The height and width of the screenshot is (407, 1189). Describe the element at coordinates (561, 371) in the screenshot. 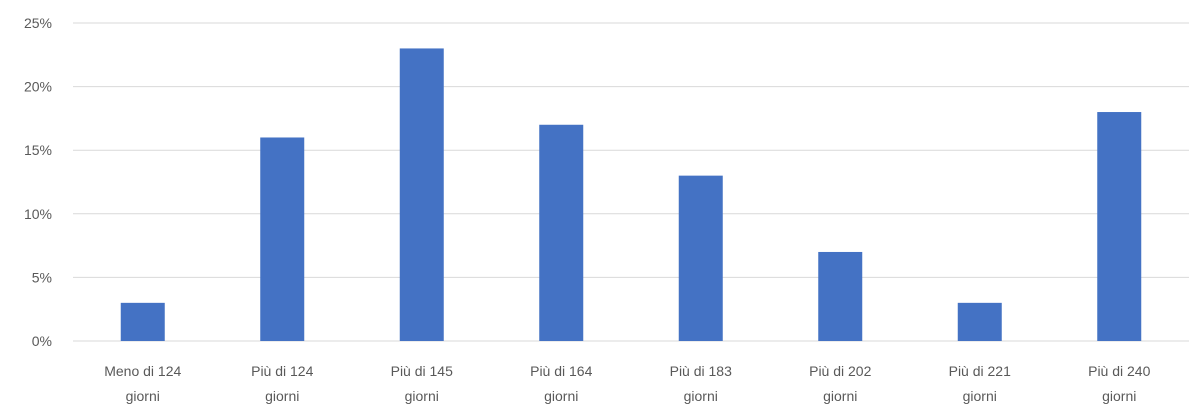

I see `x-tick-label: Più di 164` at that location.